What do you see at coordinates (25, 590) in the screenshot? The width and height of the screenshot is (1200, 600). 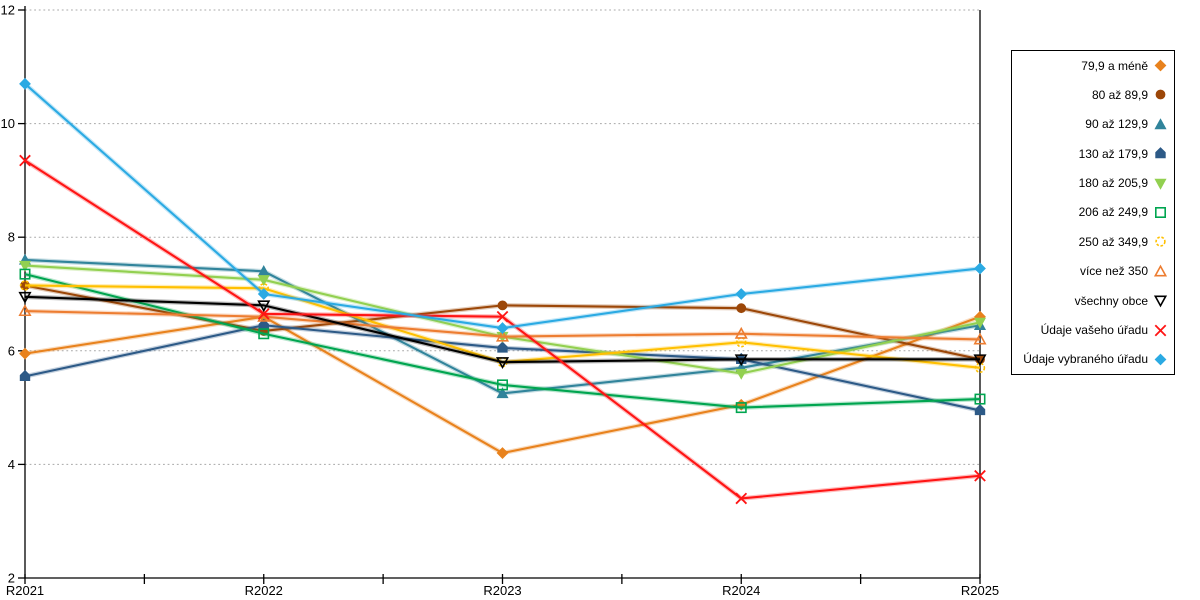 I see `x-tick-label: R2021` at bounding box center [25, 590].